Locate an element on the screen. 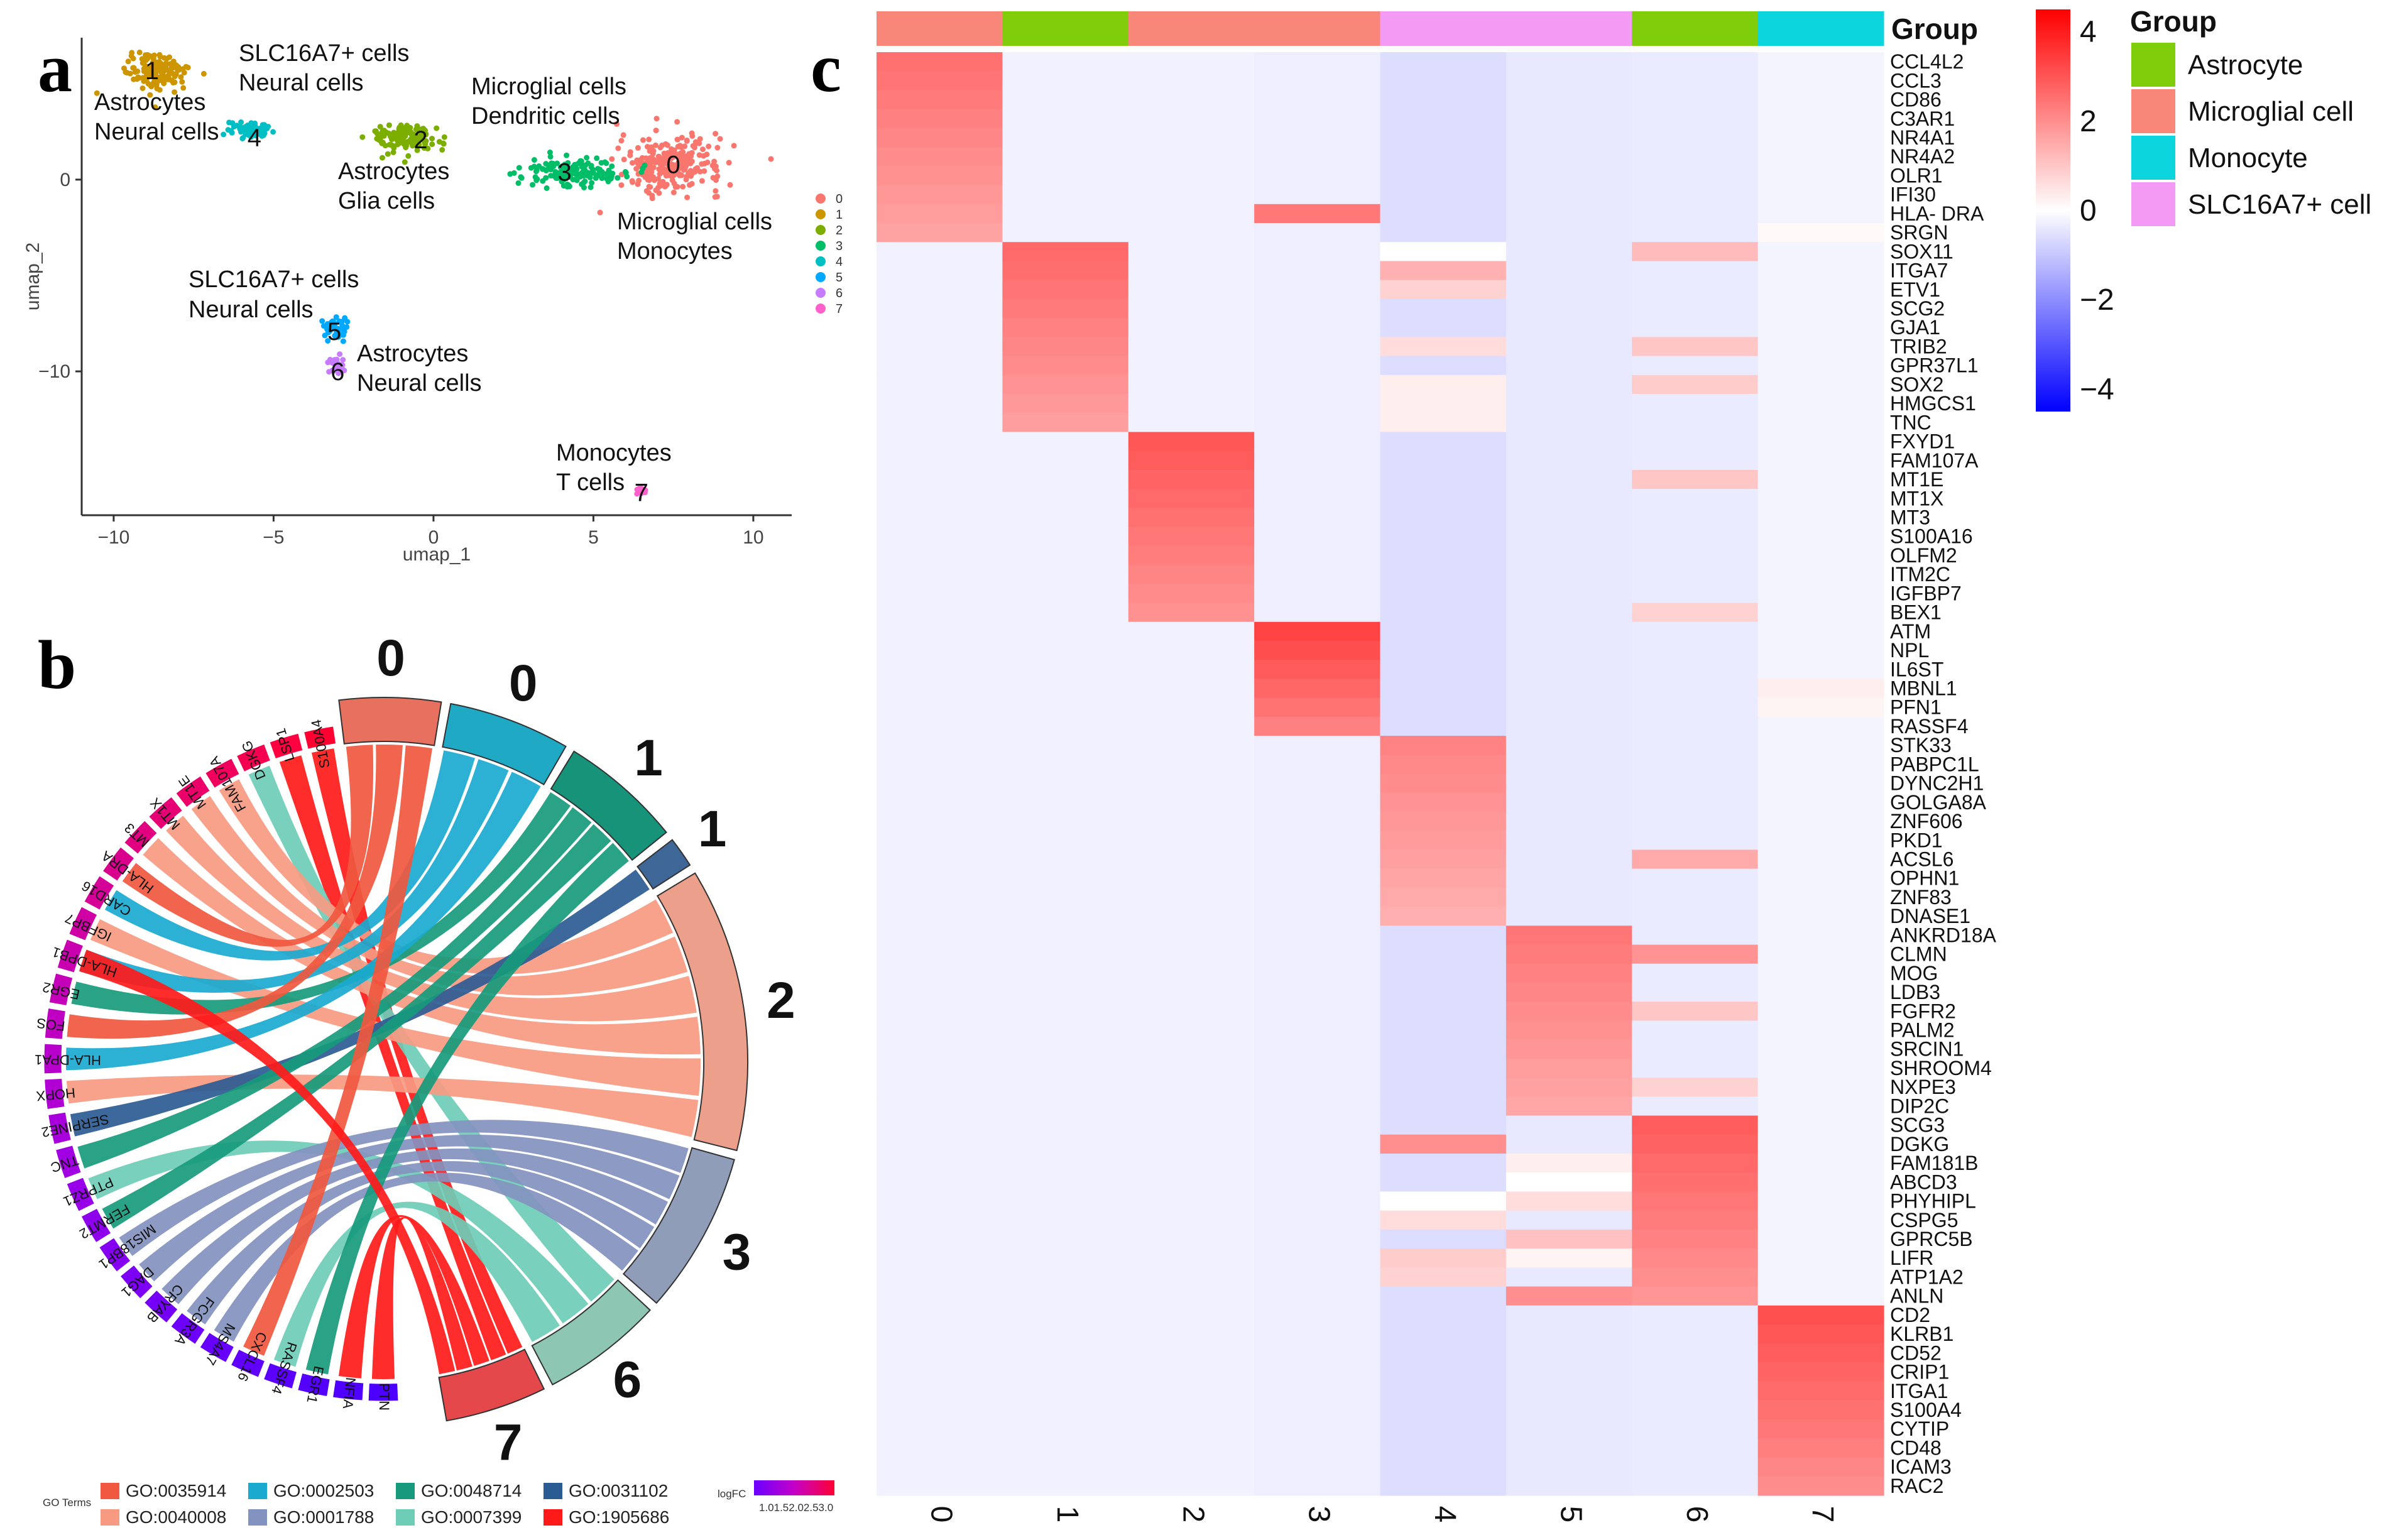  heatmap-gene-label: PALM2 is located at coordinates (1922, 1030).